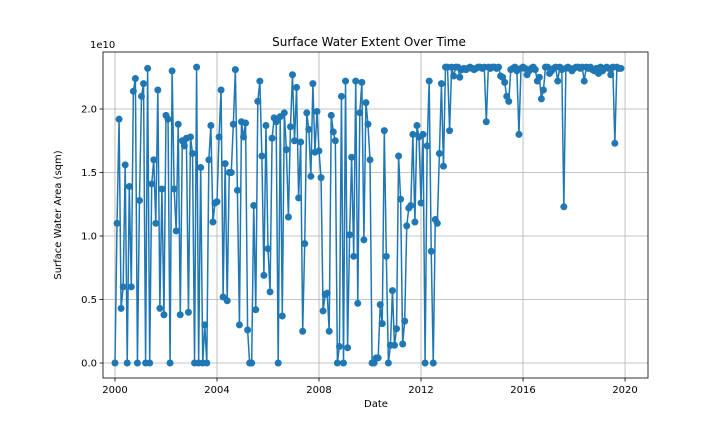 This screenshot has height=436, width=720. What do you see at coordinates (89, 300) in the screenshot?
I see `y-tick-label: 0.5` at bounding box center [89, 300].